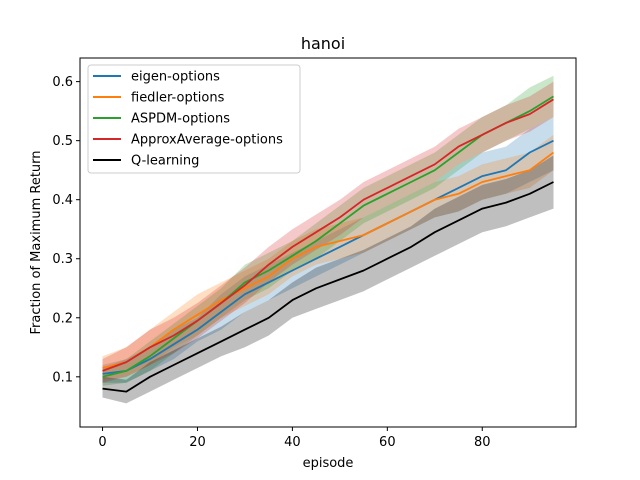 Image resolution: width=640 pixels, height=480 pixels. Describe the element at coordinates (482, 442) in the screenshot. I see `x-tick-label: 80` at that location.